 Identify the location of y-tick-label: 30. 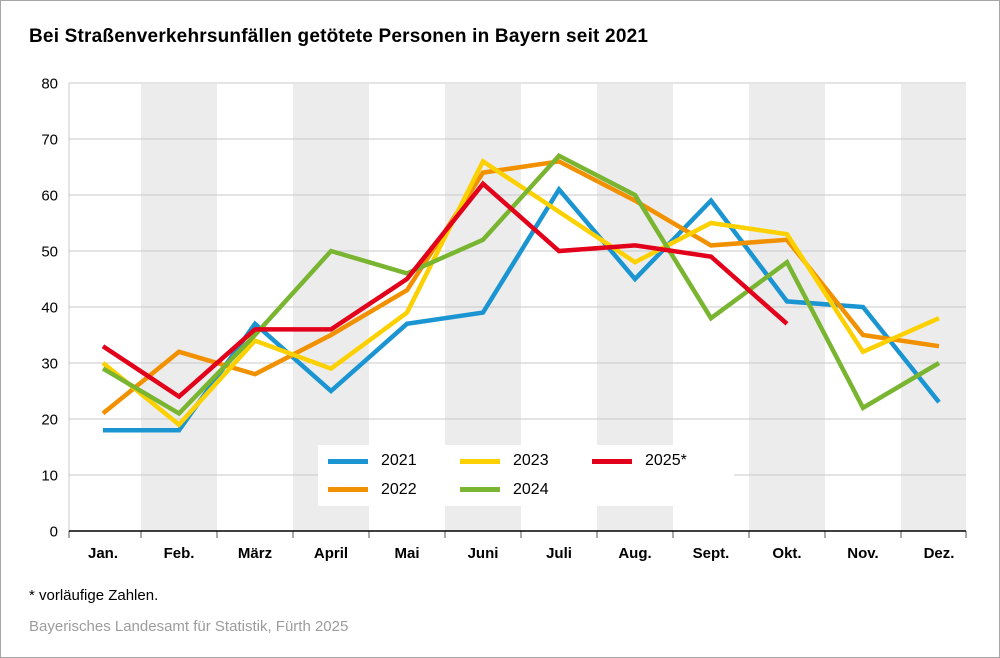
(49, 364).